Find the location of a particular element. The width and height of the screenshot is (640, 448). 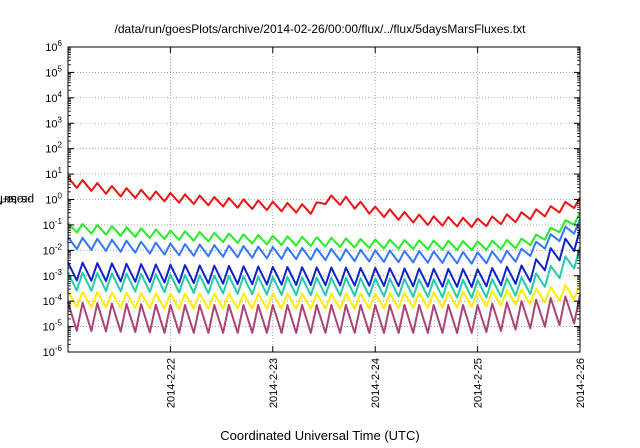

y-tick-label: 10⁻² is located at coordinates (53, 249).